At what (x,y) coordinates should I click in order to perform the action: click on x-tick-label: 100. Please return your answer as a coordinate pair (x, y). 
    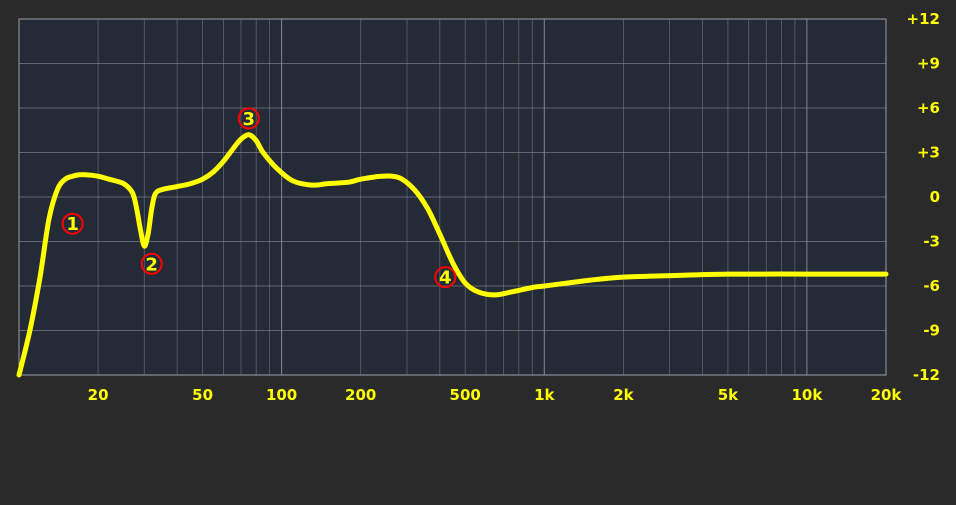
    Looking at the image, I should click on (281, 395).